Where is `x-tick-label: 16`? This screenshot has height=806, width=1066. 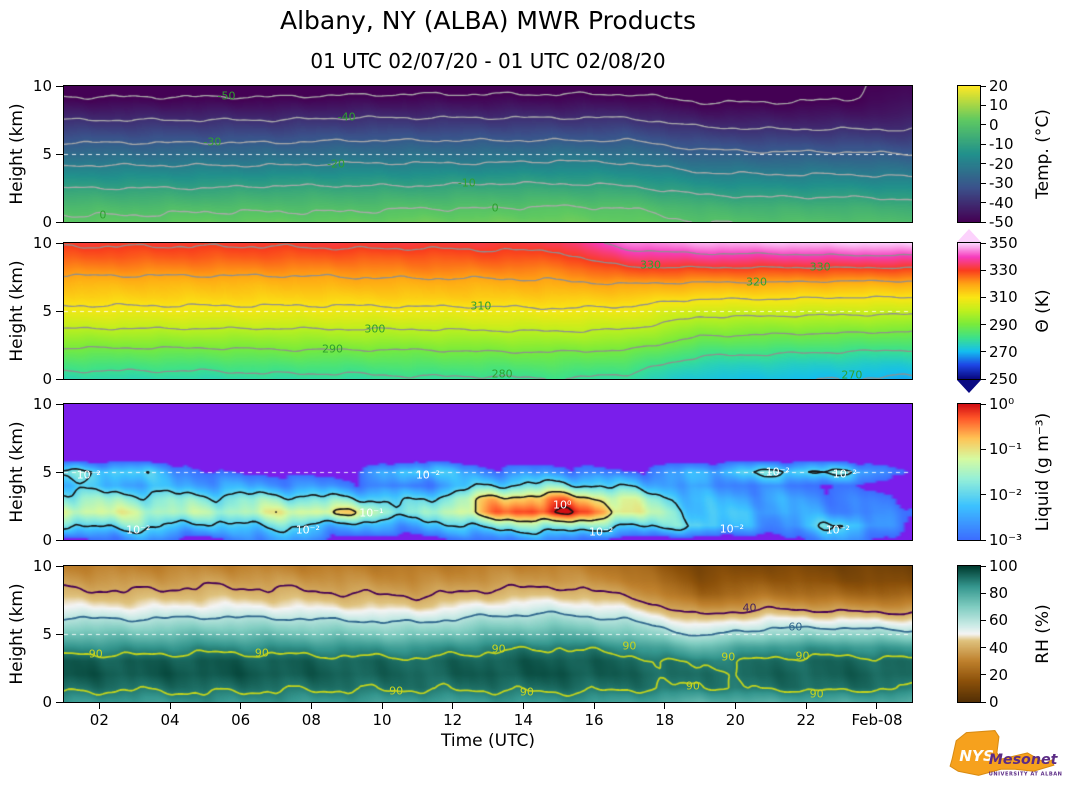 x-tick-label: 16 is located at coordinates (594, 720).